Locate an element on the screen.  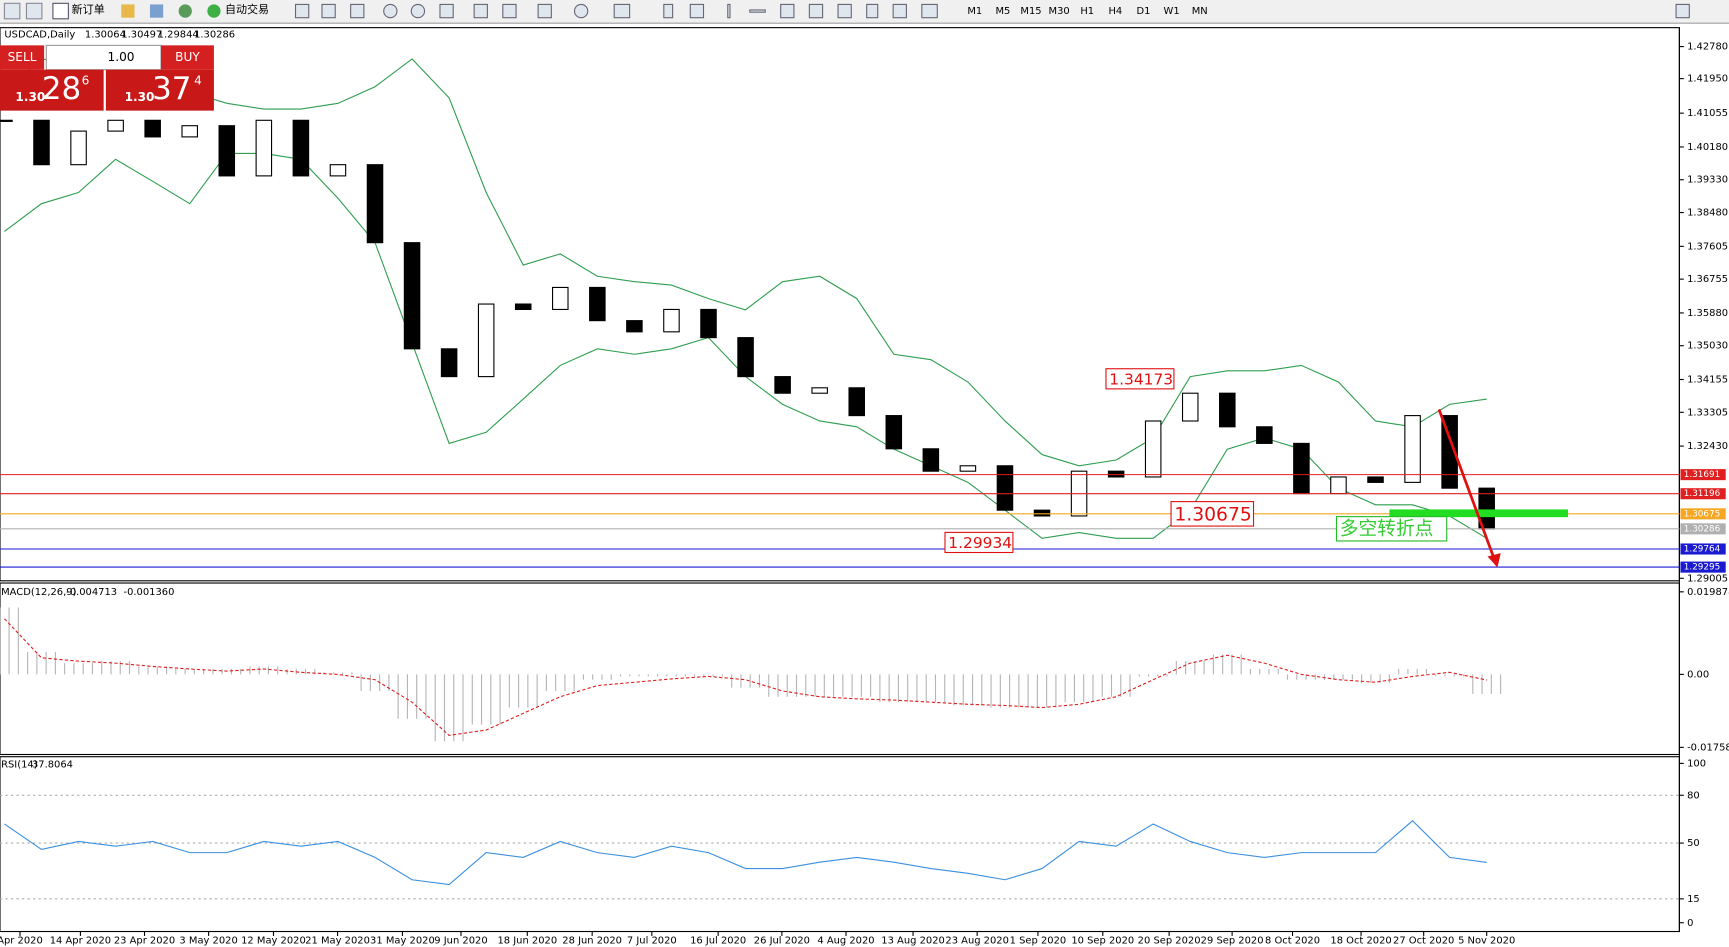
price-level-label: 1.29764 is located at coordinates (1702, 549).